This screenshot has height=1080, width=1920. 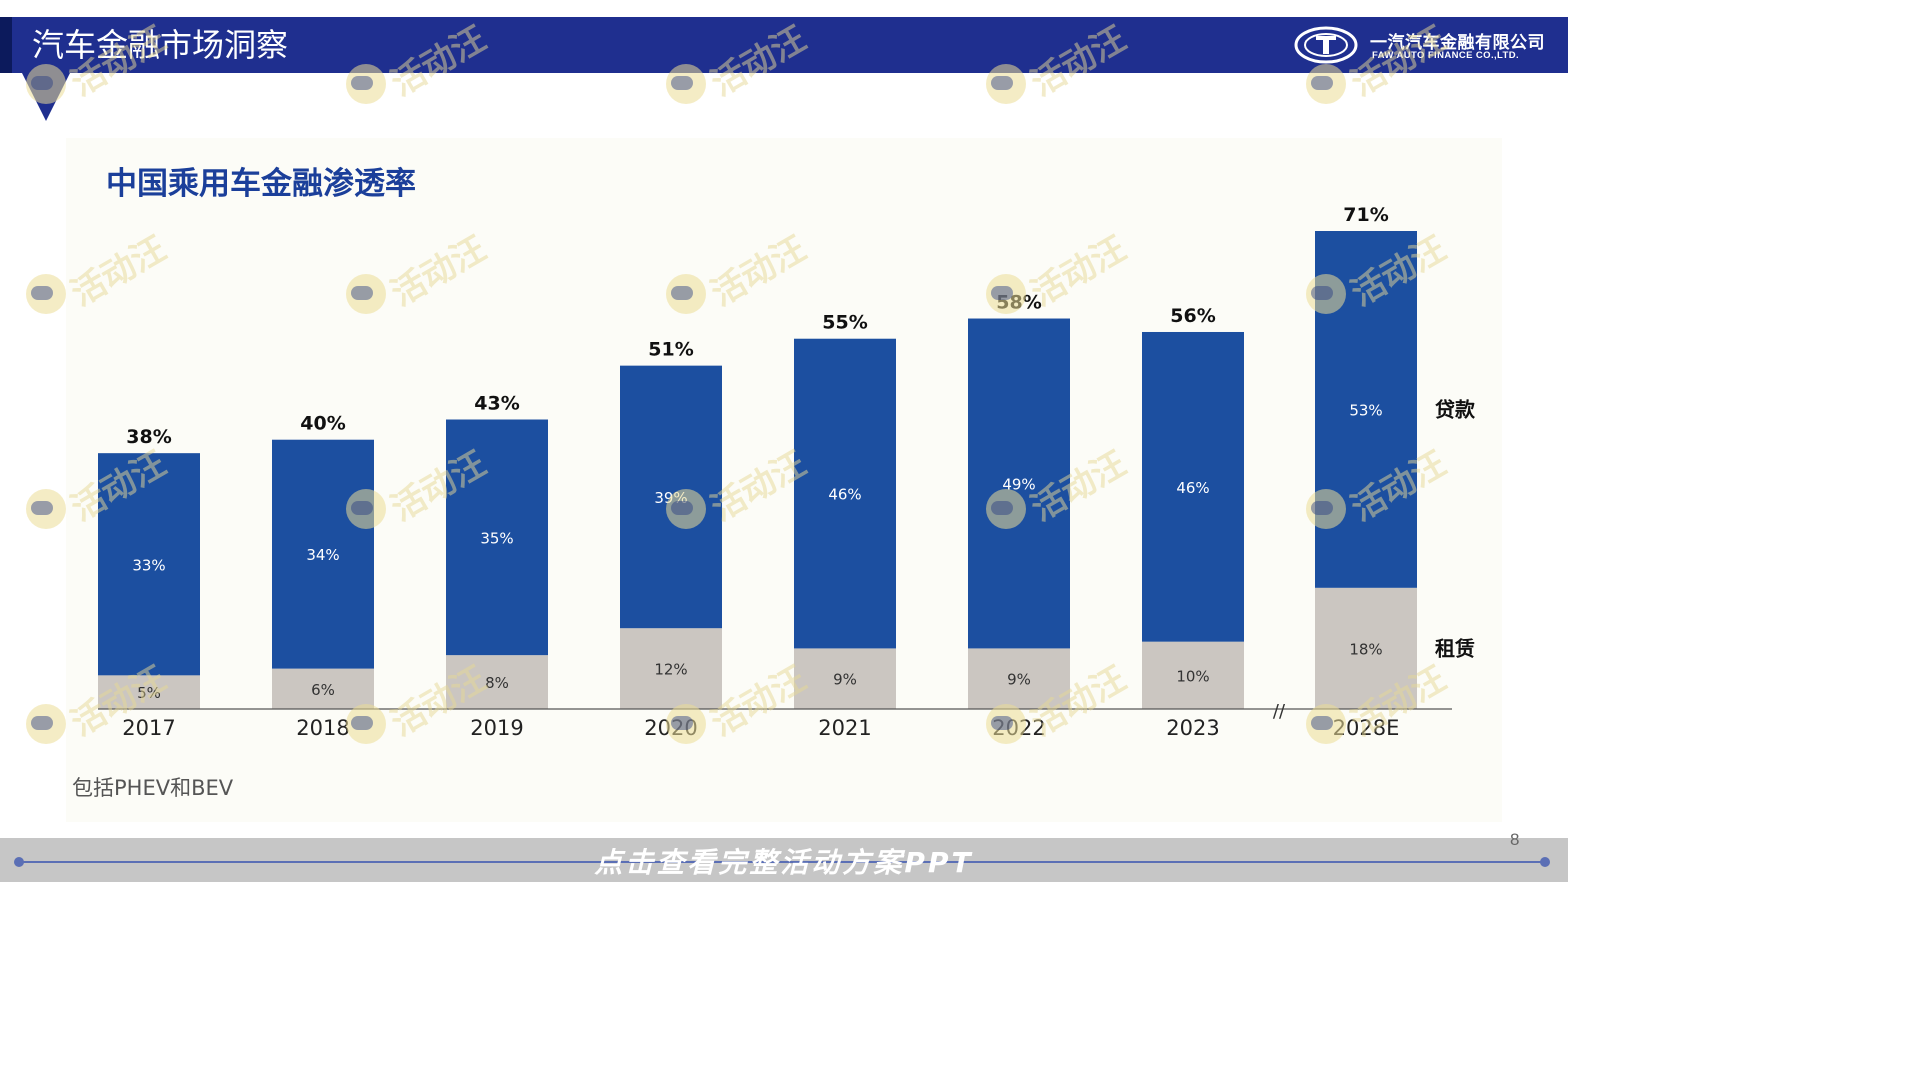 What do you see at coordinates (322, 424) in the screenshot?
I see `label-total-2018: 40%` at bounding box center [322, 424].